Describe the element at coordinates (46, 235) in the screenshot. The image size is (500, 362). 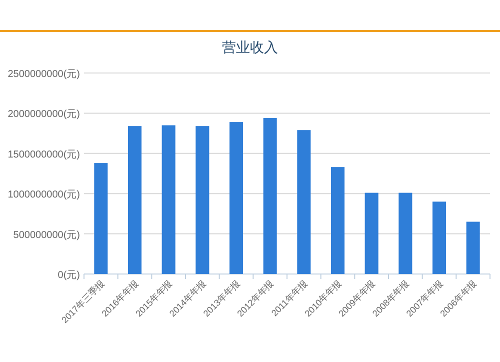
I see `y-tick-label: 500000000(元)` at that location.